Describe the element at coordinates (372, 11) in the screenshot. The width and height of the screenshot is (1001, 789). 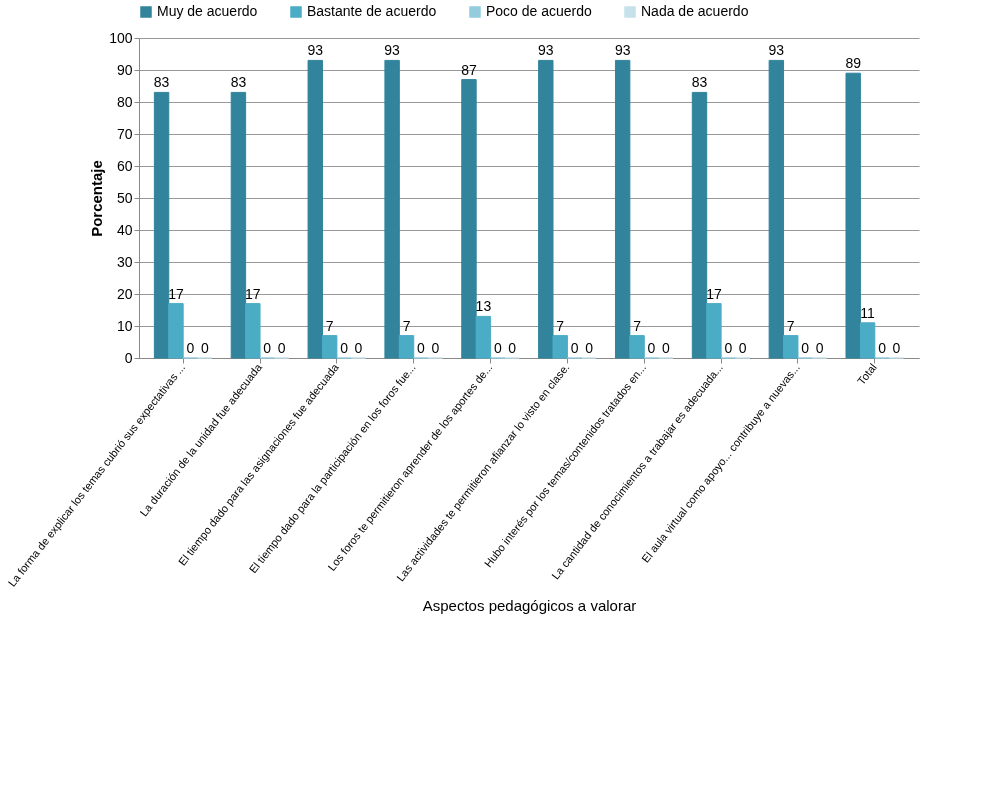
I see `legend-label: Bastante de acuerdo` at that location.